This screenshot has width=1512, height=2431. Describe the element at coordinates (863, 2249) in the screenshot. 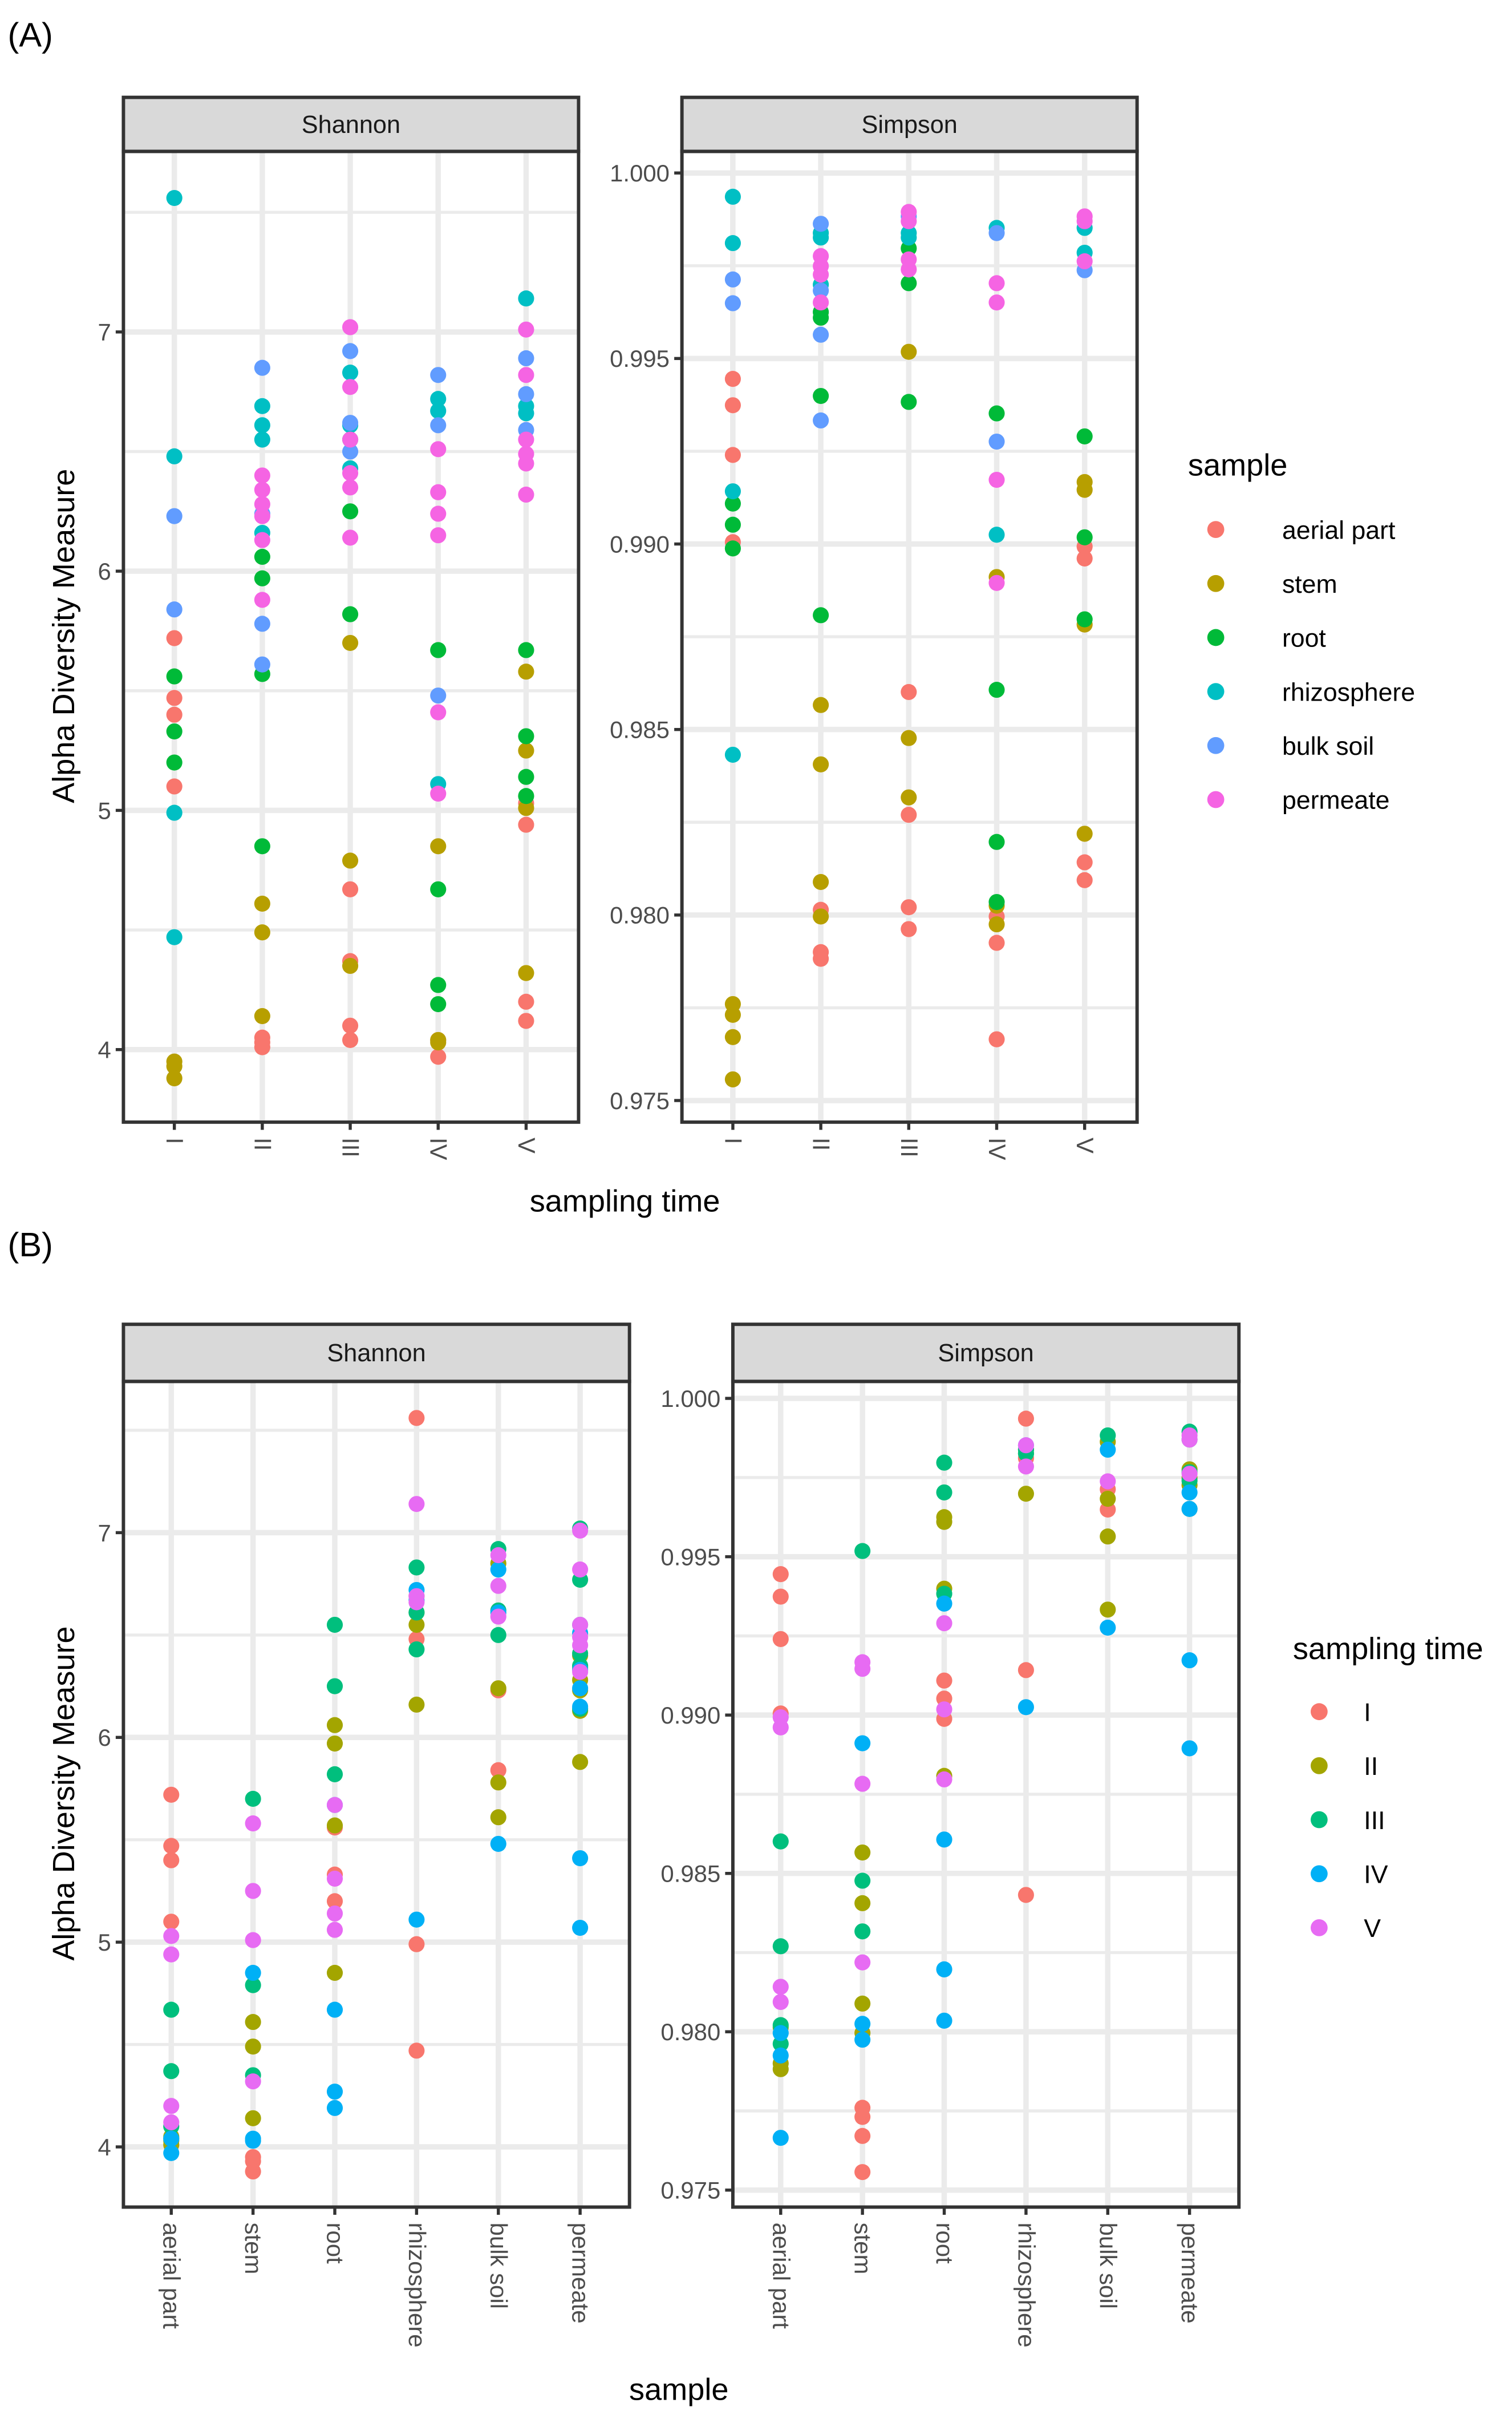

I see `x-tick-label: stem` at that location.